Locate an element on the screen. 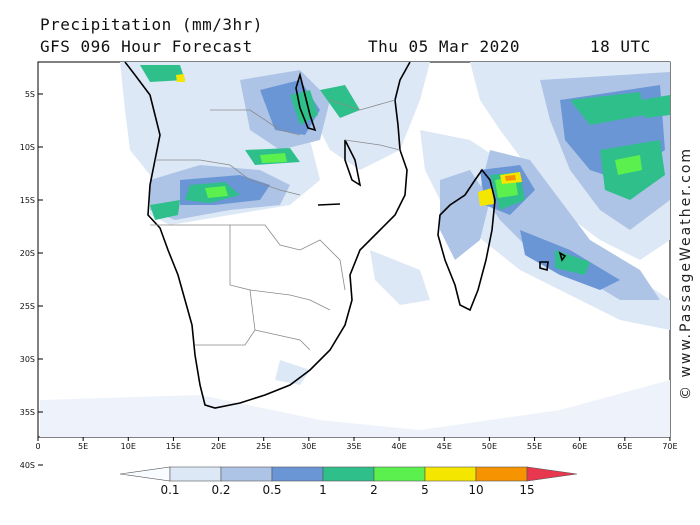 The width and height of the screenshot is (700, 525). lon-tick-label: 30E is located at coordinates (308, 446).